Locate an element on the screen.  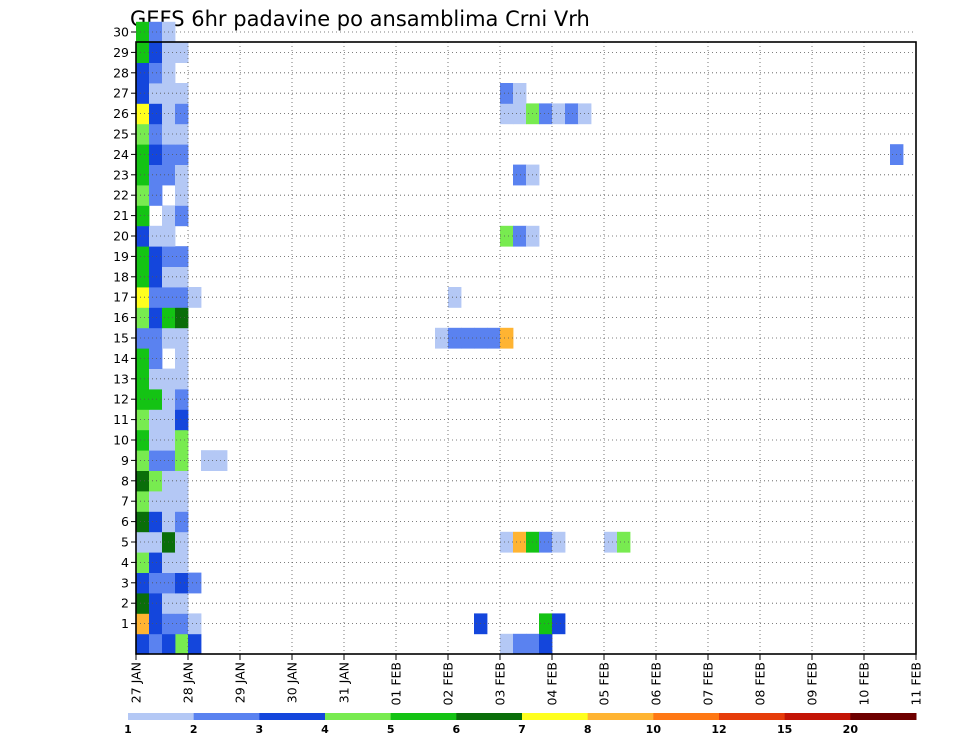
y-tick-label: 28 is located at coordinates (121, 72).